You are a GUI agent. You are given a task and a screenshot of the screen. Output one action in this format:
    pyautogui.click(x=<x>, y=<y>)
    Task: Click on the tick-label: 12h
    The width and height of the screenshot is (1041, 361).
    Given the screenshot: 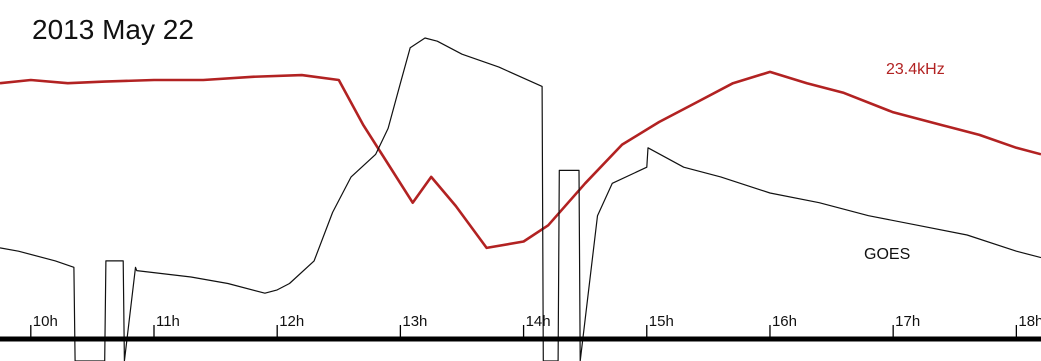 What is the action you would take?
    pyautogui.click(x=291, y=321)
    